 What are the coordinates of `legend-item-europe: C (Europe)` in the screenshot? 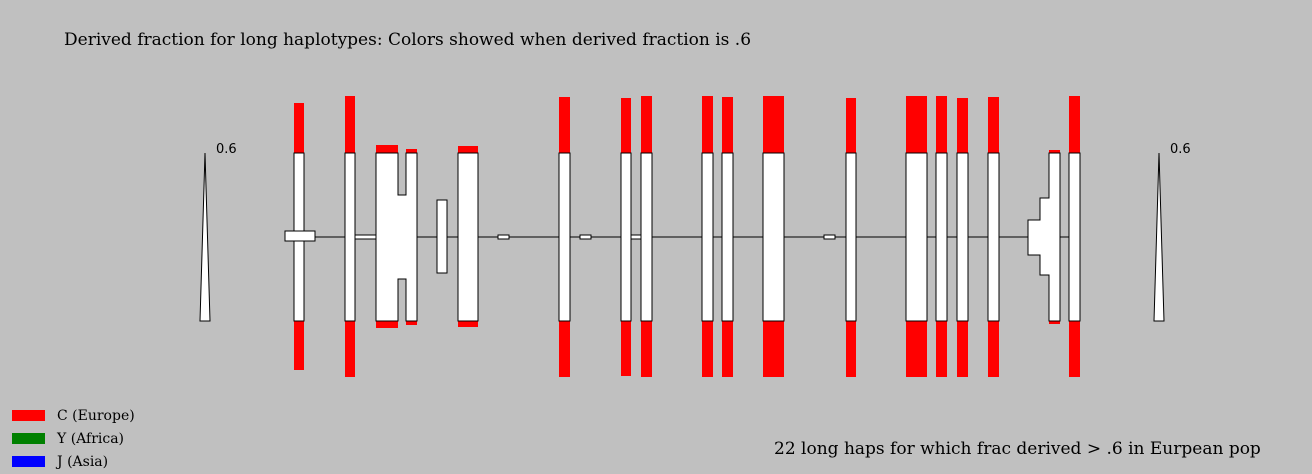 It's located at (73, 415).